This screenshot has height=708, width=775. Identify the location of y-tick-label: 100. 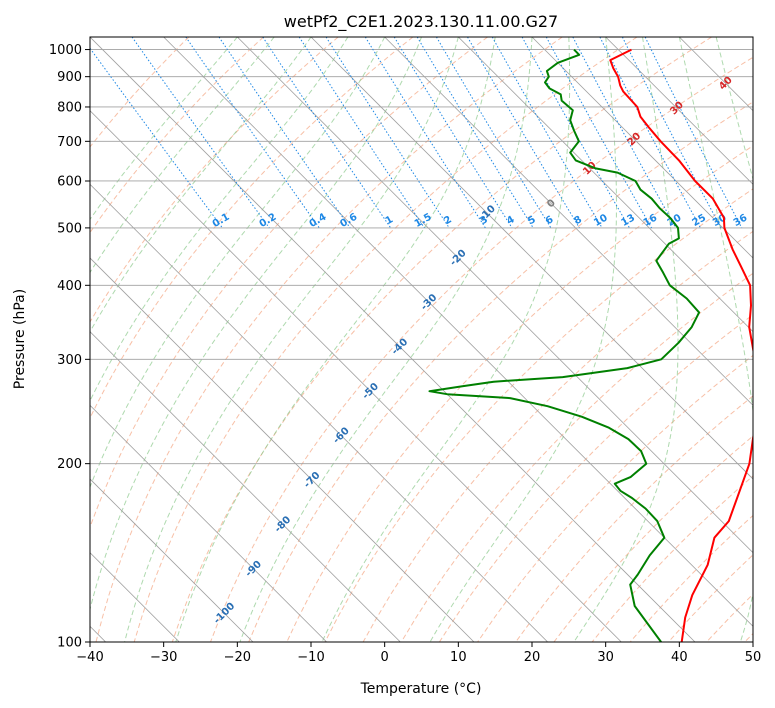
(69, 643).